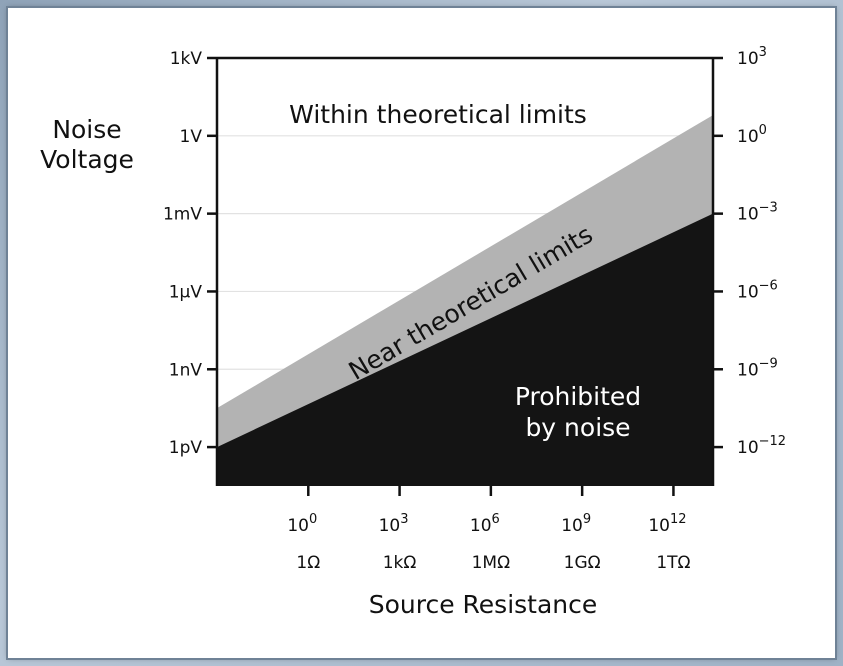 This screenshot has width=843, height=666. What do you see at coordinates (86, 129) in the screenshot?
I see `y-axis-title-line-1: Noise` at bounding box center [86, 129].